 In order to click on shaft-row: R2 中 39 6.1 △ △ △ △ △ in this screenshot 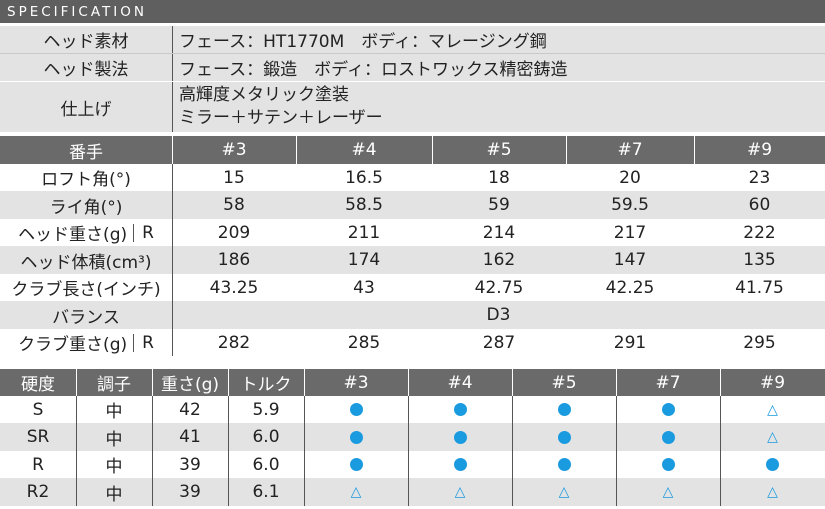, I will do `click(412, 492)`.